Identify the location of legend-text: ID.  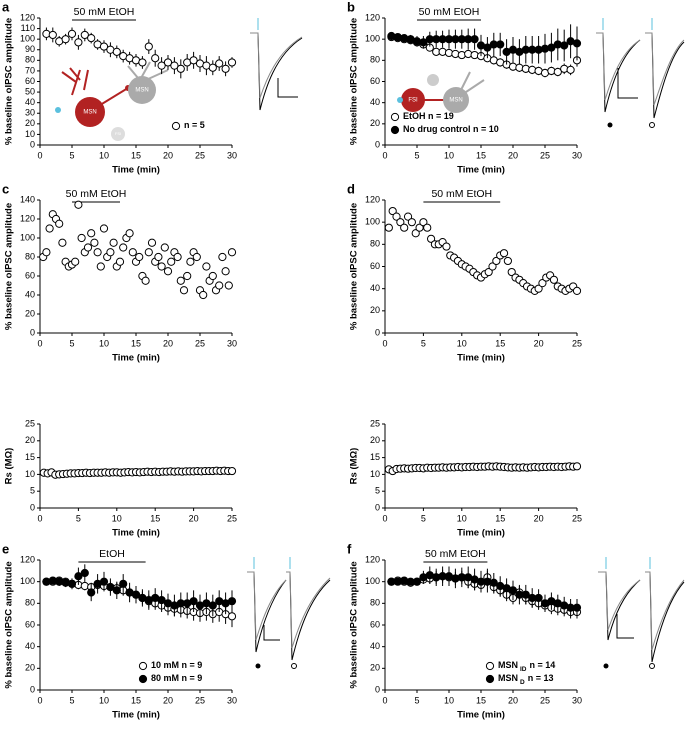
(523, 669).